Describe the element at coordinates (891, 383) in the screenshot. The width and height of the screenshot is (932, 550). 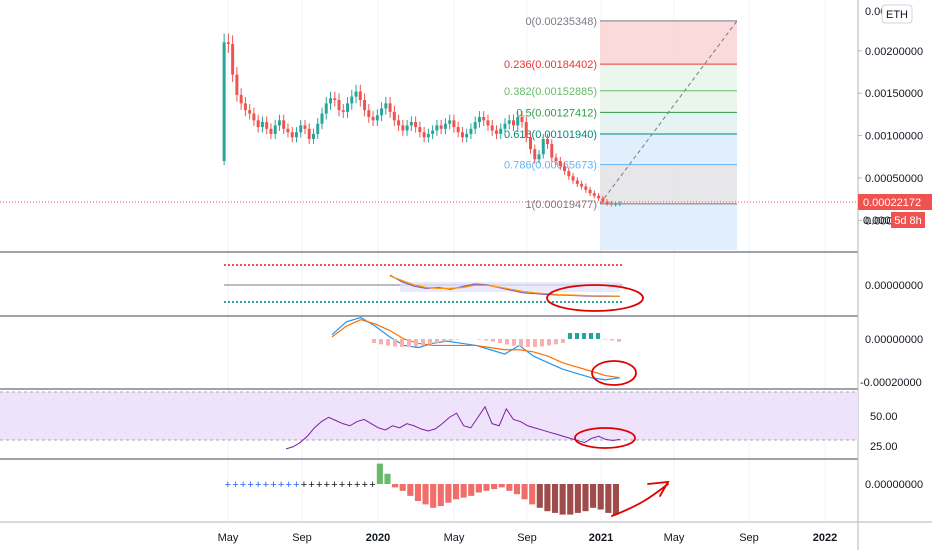
I see `macd-tick-label: -0.00020000` at that location.